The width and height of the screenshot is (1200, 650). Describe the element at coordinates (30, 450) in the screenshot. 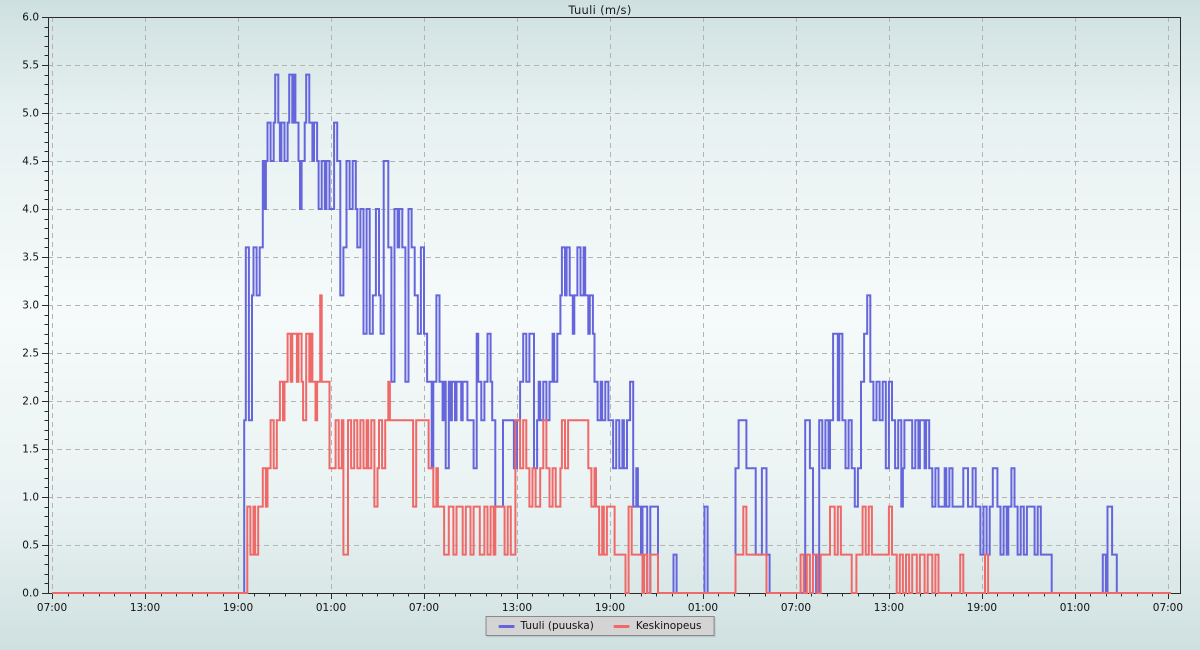

I see `y-tick-label: 1.5` at that location.